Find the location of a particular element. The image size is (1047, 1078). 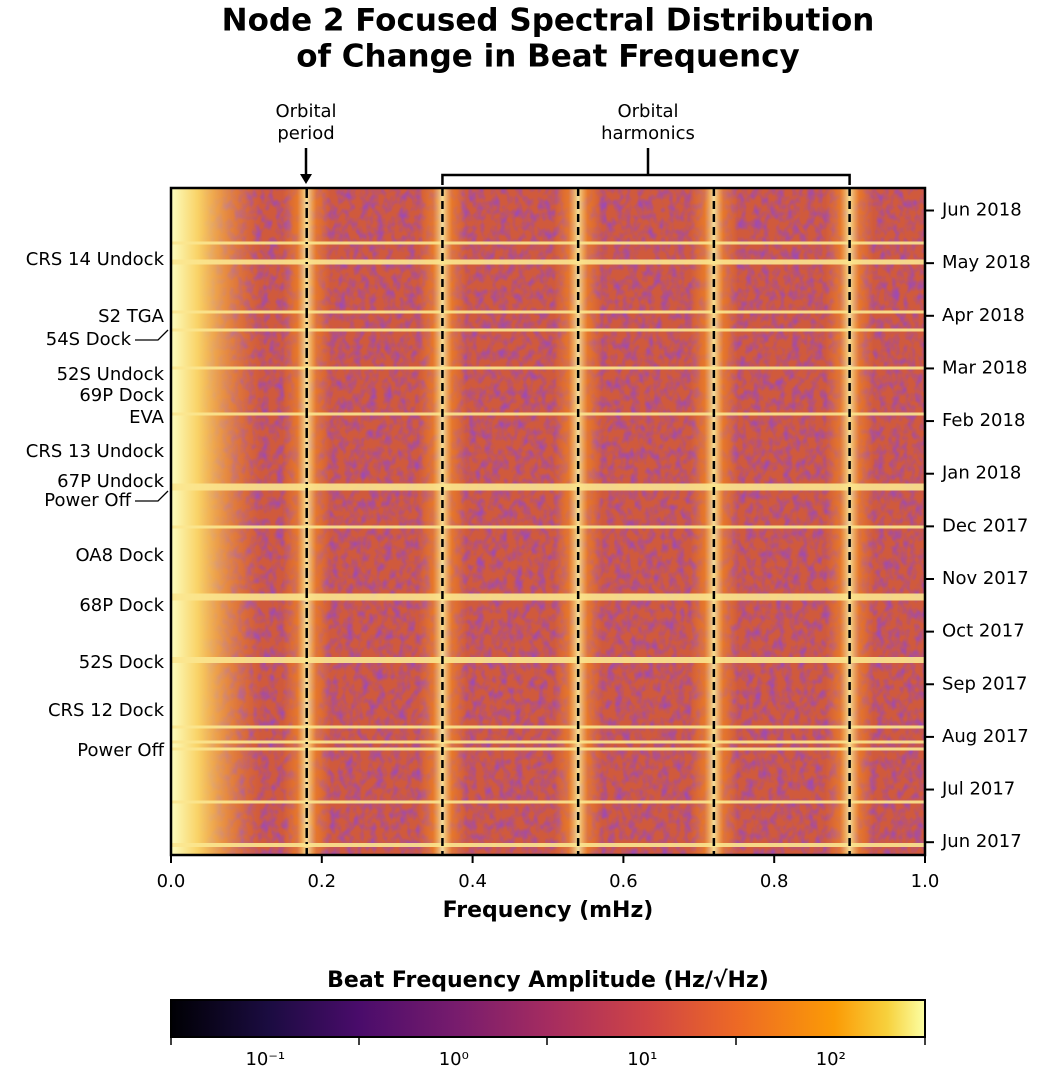

colorbar-tick-label: 10¹ is located at coordinates (642, 1059).